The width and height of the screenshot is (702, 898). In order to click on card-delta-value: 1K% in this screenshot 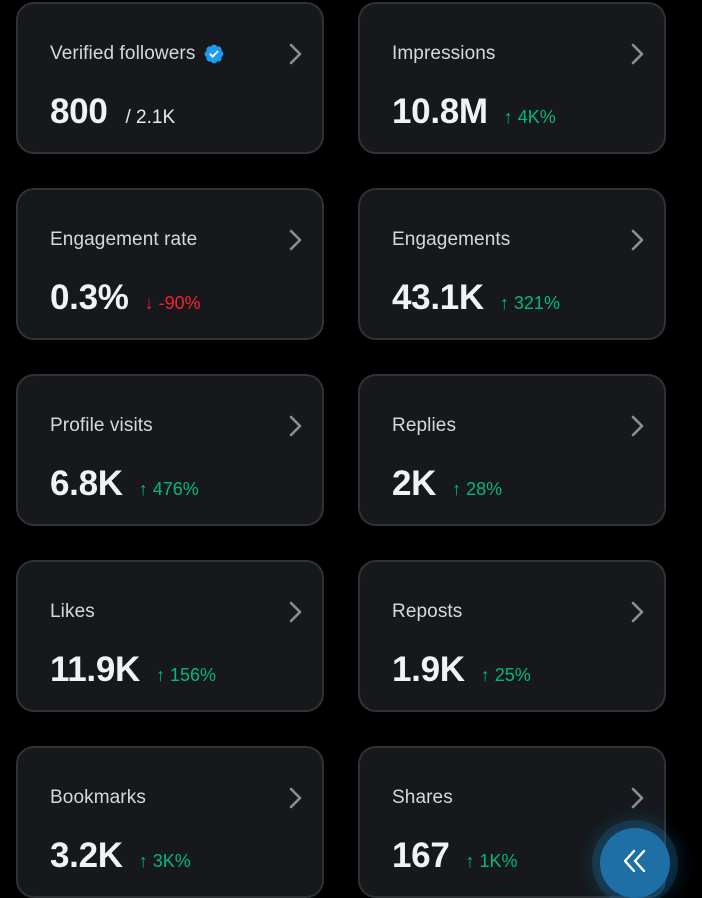, I will do `click(498, 861)`.